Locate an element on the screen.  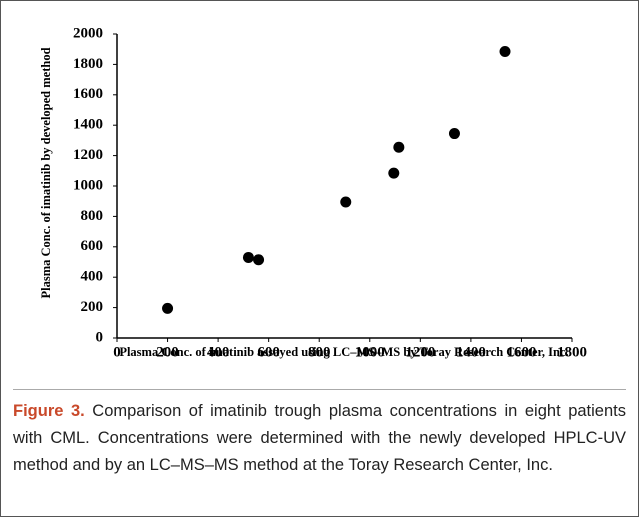
x-tick-label: 0 is located at coordinates (117, 352).